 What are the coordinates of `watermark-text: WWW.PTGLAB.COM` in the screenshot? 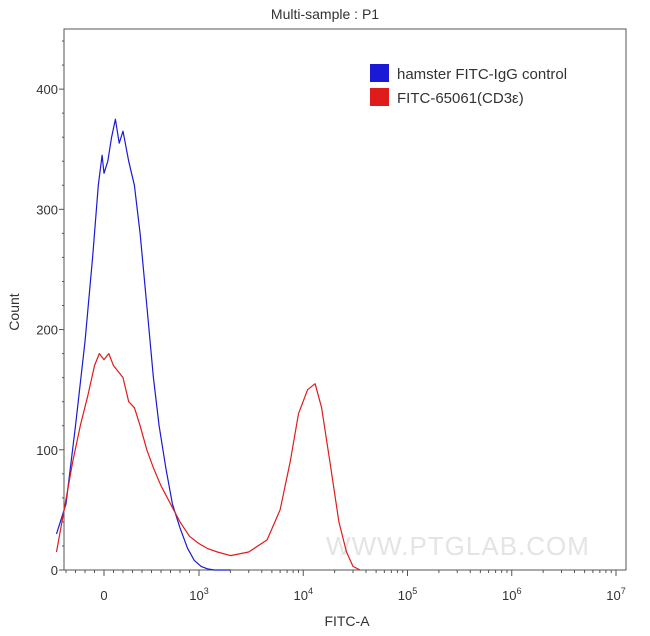 It's located at (458, 546).